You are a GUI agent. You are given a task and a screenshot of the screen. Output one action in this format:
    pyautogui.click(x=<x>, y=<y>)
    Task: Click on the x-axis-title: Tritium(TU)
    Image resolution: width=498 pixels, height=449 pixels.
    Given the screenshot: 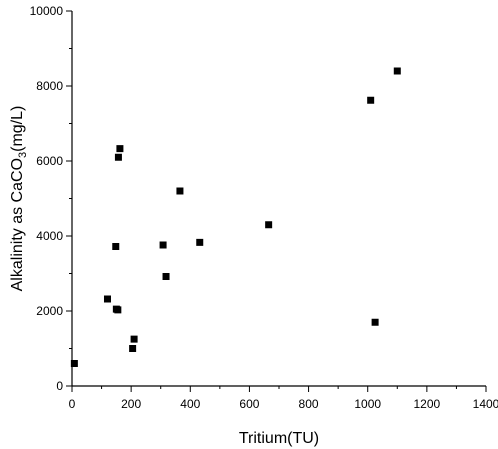 What is the action you would take?
    pyautogui.click(x=279, y=438)
    